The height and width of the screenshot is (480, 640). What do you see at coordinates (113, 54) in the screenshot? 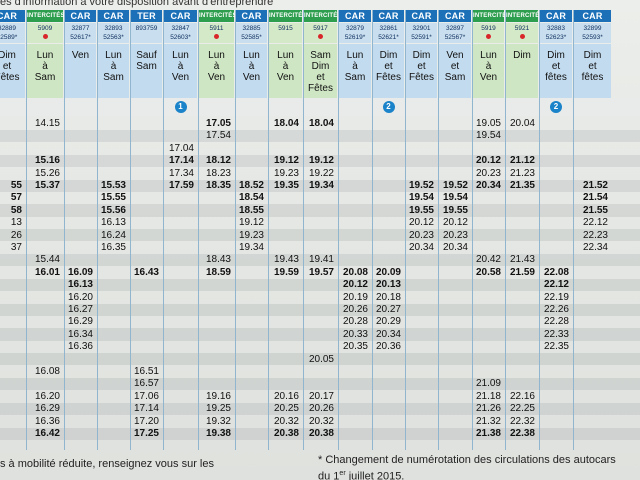
I see `column-header-3: CAR 32893 52563* Lun à Sam` at bounding box center [113, 54].